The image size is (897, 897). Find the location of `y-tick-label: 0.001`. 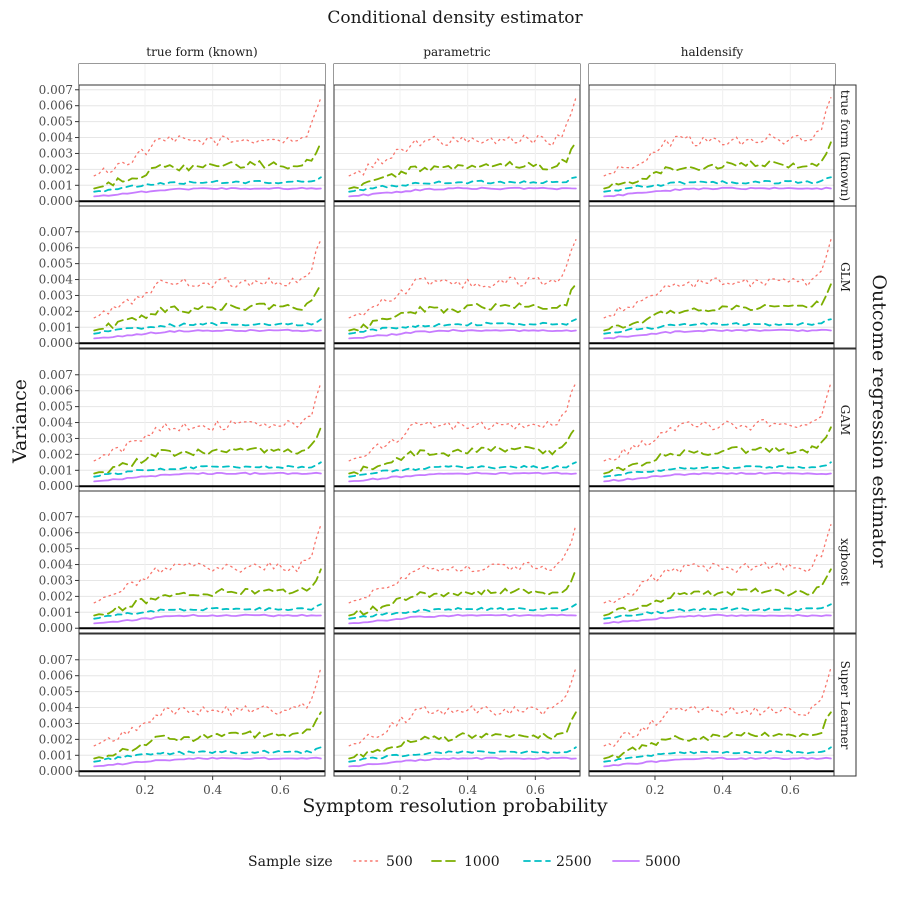

y-tick-label: 0.001 is located at coordinates (56, 755).